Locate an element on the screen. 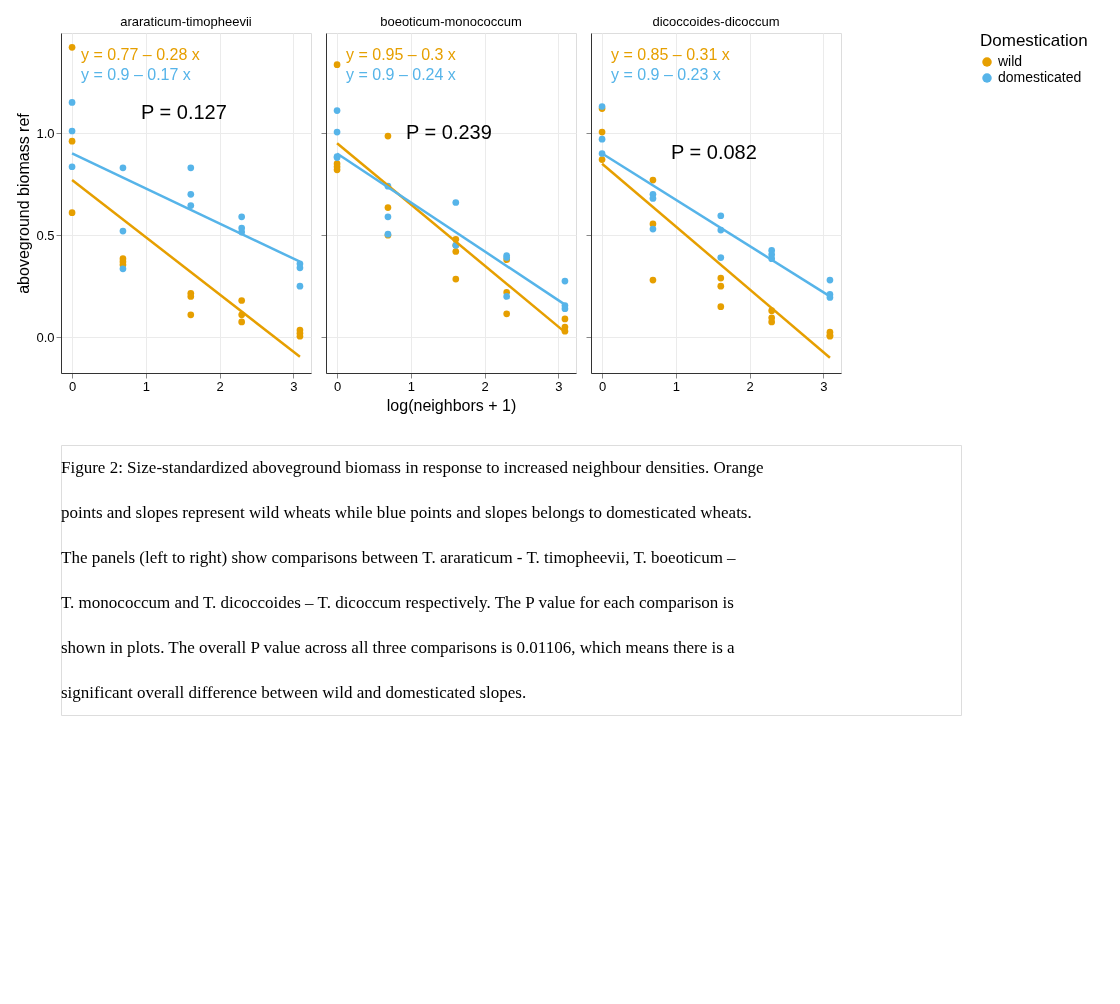 The height and width of the screenshot is (1004, 1120). annotation: P = 0.239 is located at coordinates (449, 132).